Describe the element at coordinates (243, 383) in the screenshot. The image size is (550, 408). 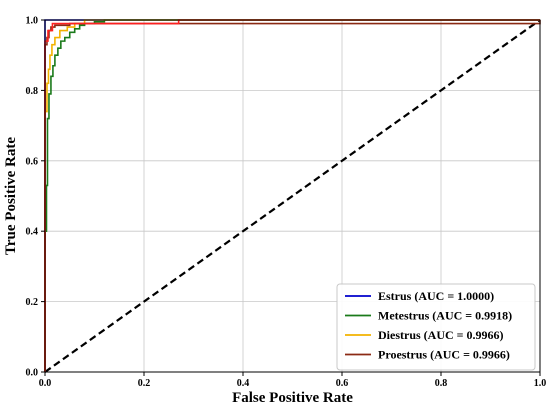
I see `x-tick-label: 0.4` at that location.